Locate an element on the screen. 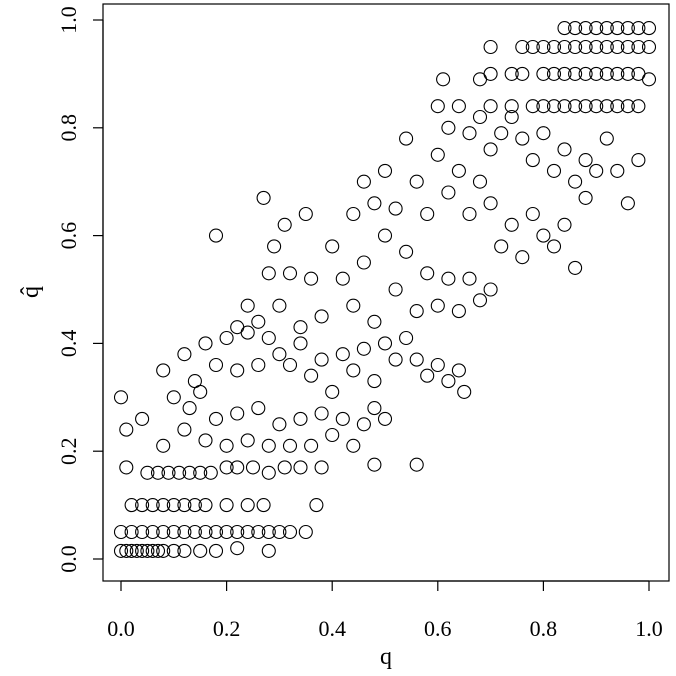 The width and height of the screenshot is (676, 676). x-tick-label: 1.0 is located at coordinates (649, 628).